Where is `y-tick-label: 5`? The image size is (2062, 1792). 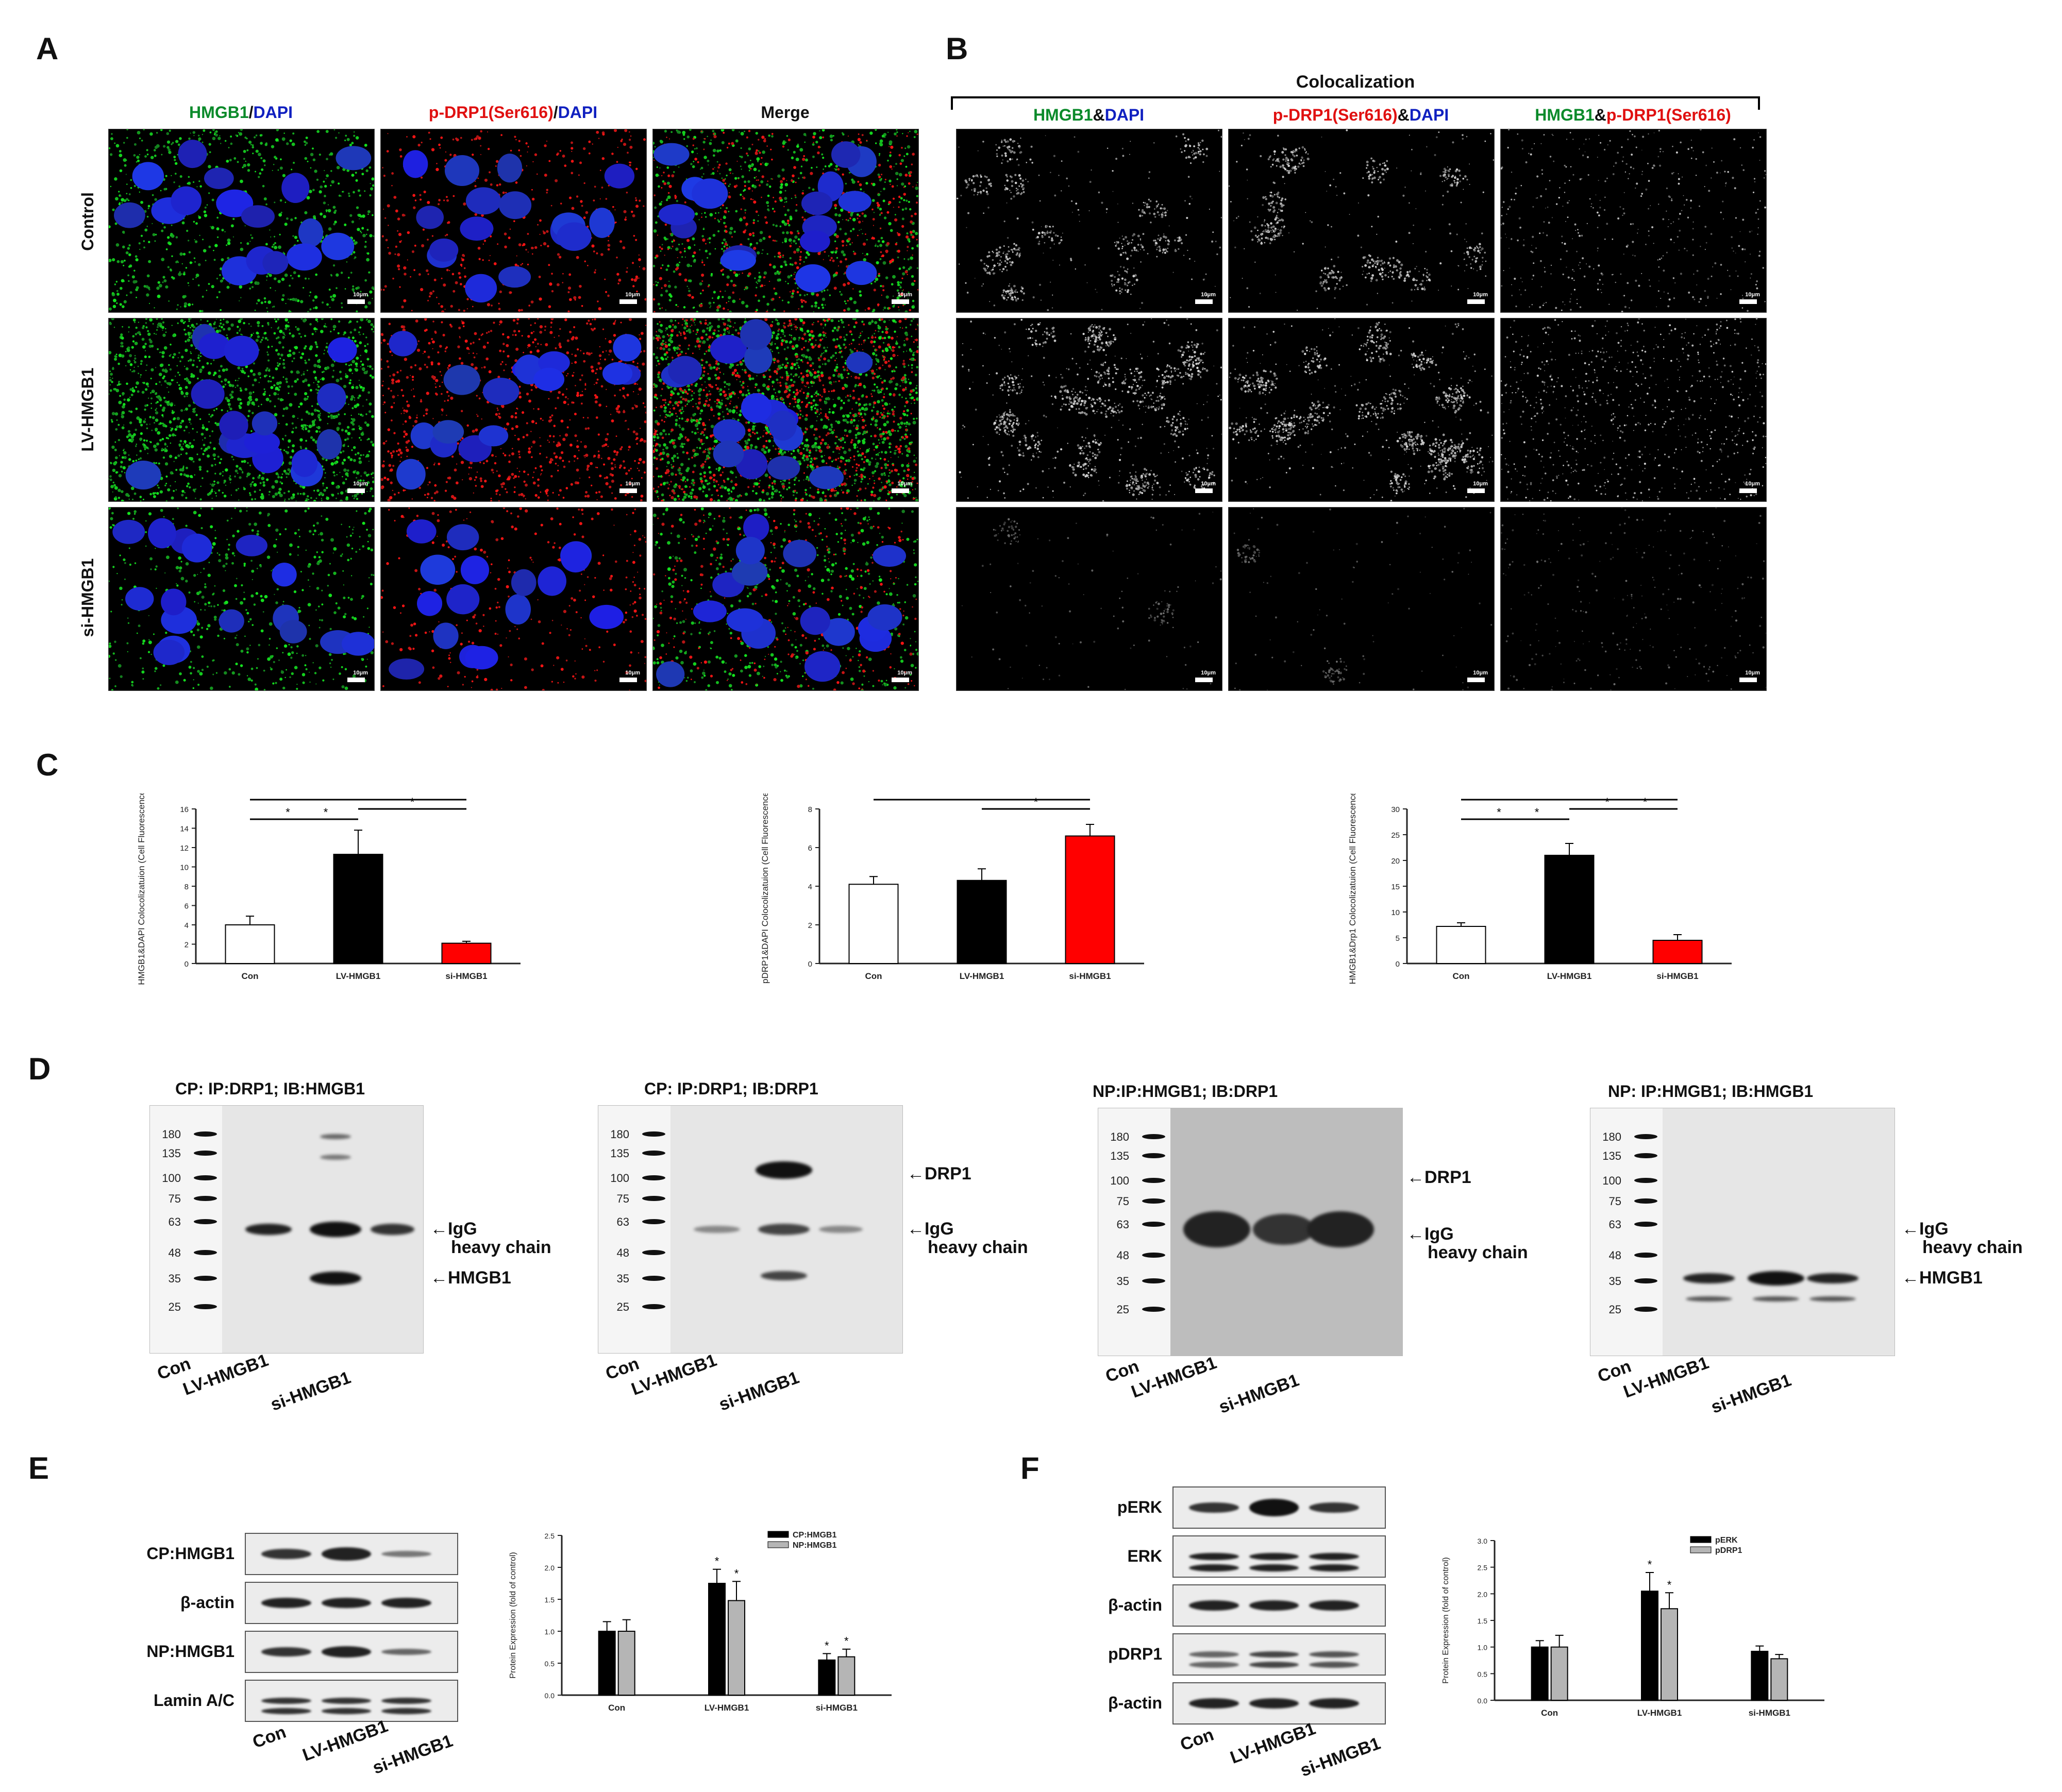
y-tick-label: 5 is located at coordinates (1398, 938).